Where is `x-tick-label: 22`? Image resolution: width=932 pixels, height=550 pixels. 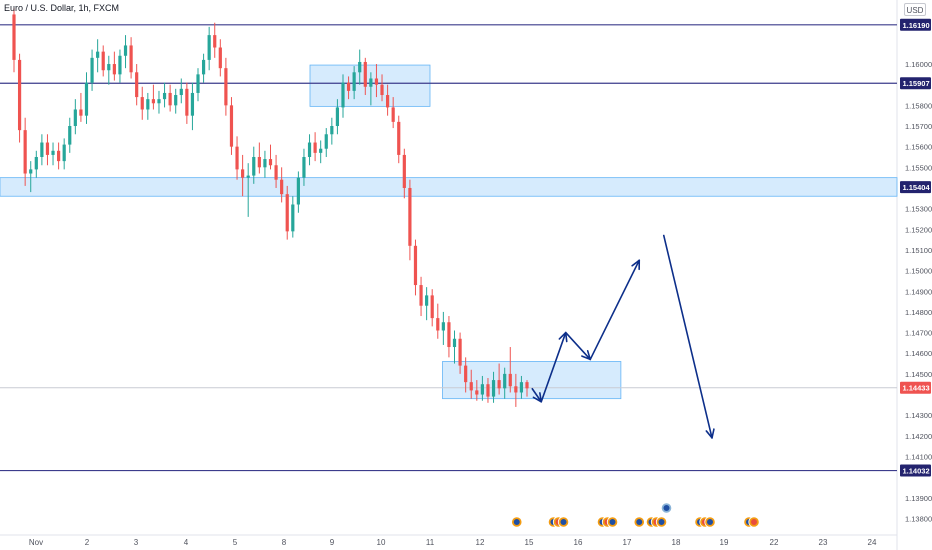
x-tick-label: 22 is located at coordinates (774, 542).